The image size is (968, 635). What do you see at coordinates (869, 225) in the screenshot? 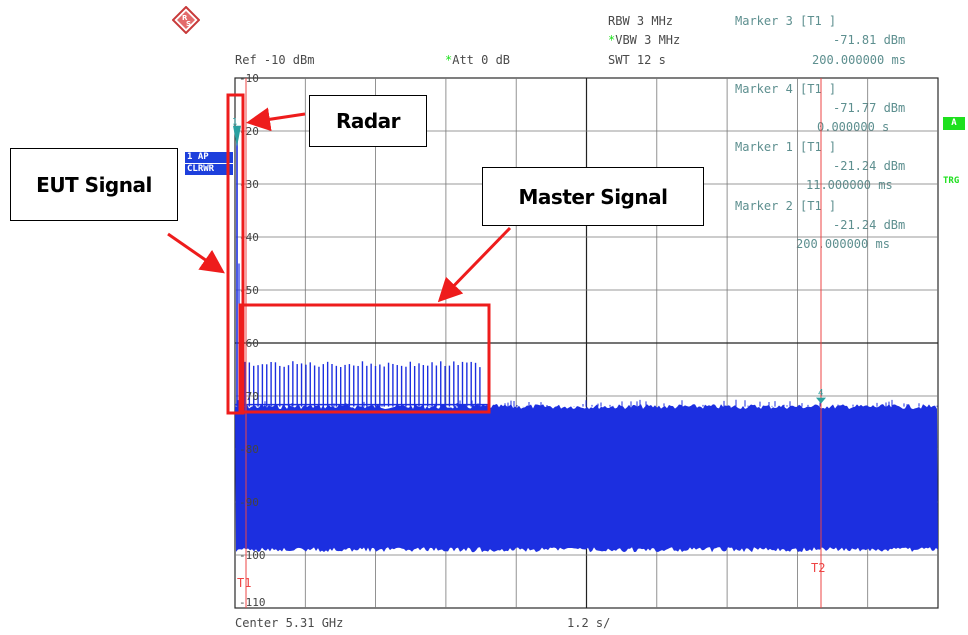
I see `marker-3-level: -21.24 dBm` at bounding box center [869, 225].